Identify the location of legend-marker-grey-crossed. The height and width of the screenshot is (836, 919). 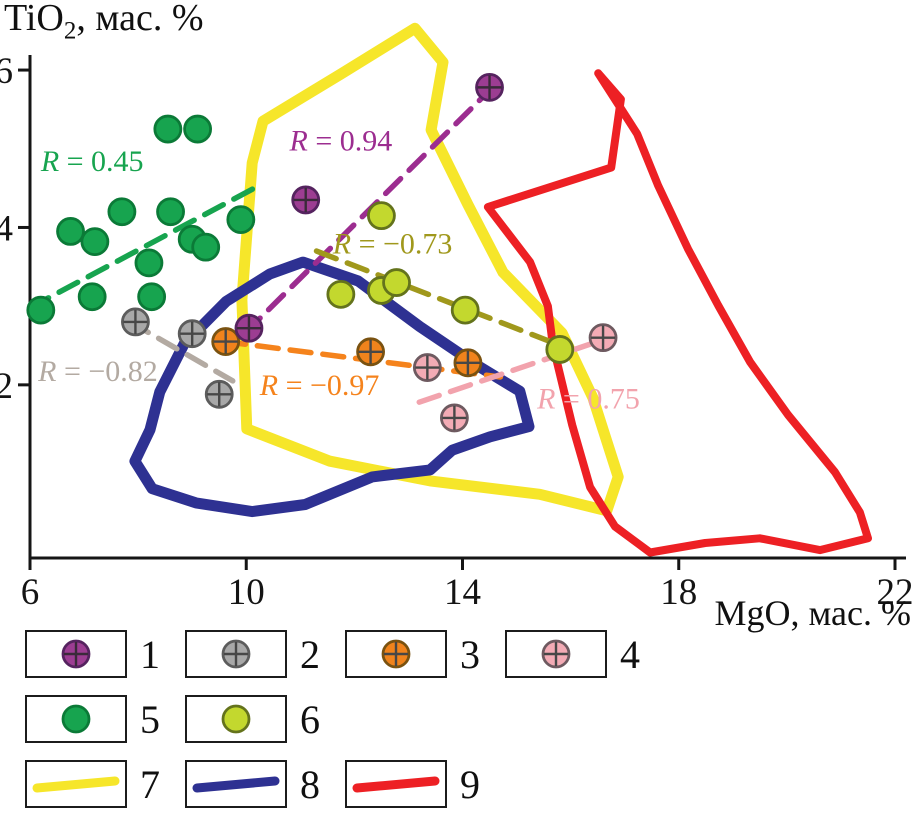
(236, 654).